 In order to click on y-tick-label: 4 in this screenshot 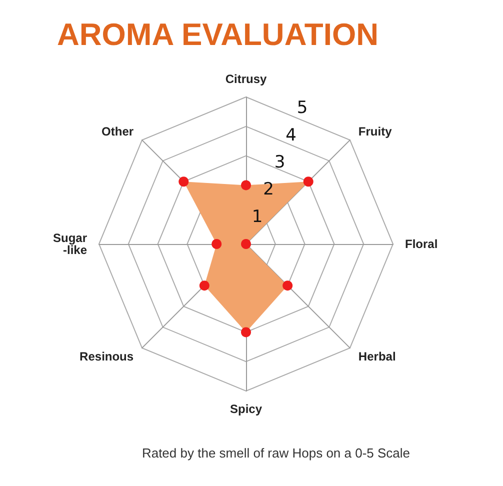, I will do `click(291, 135)`.